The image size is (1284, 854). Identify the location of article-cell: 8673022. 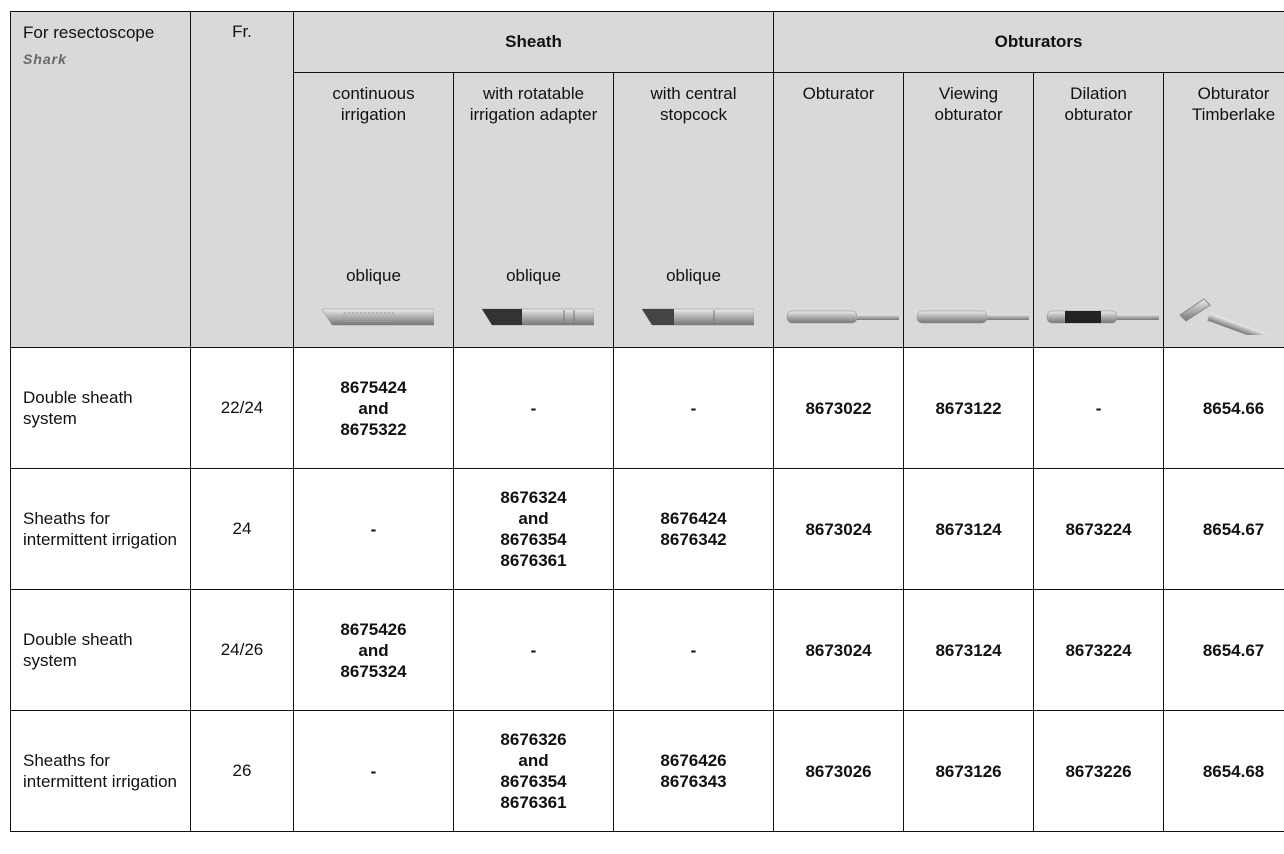
(839, 408).